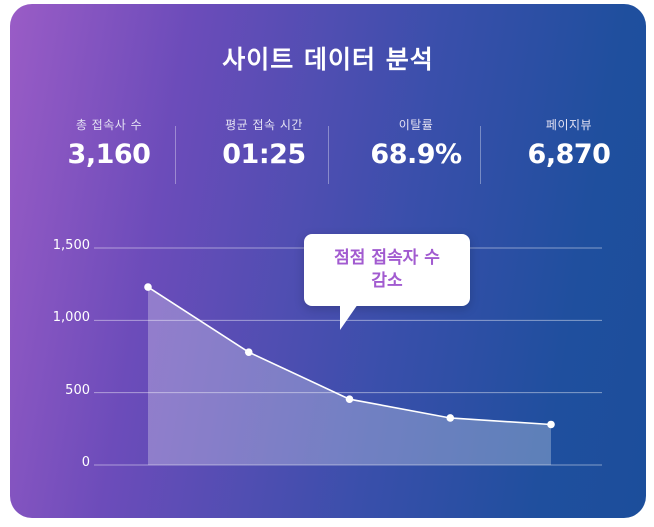 The width and height of the screenshot is (654, 527). What do you see at coordinates (109, 154) in the screenshot?
I see `stat-value: 3,160` at bounding box center [109, 154].